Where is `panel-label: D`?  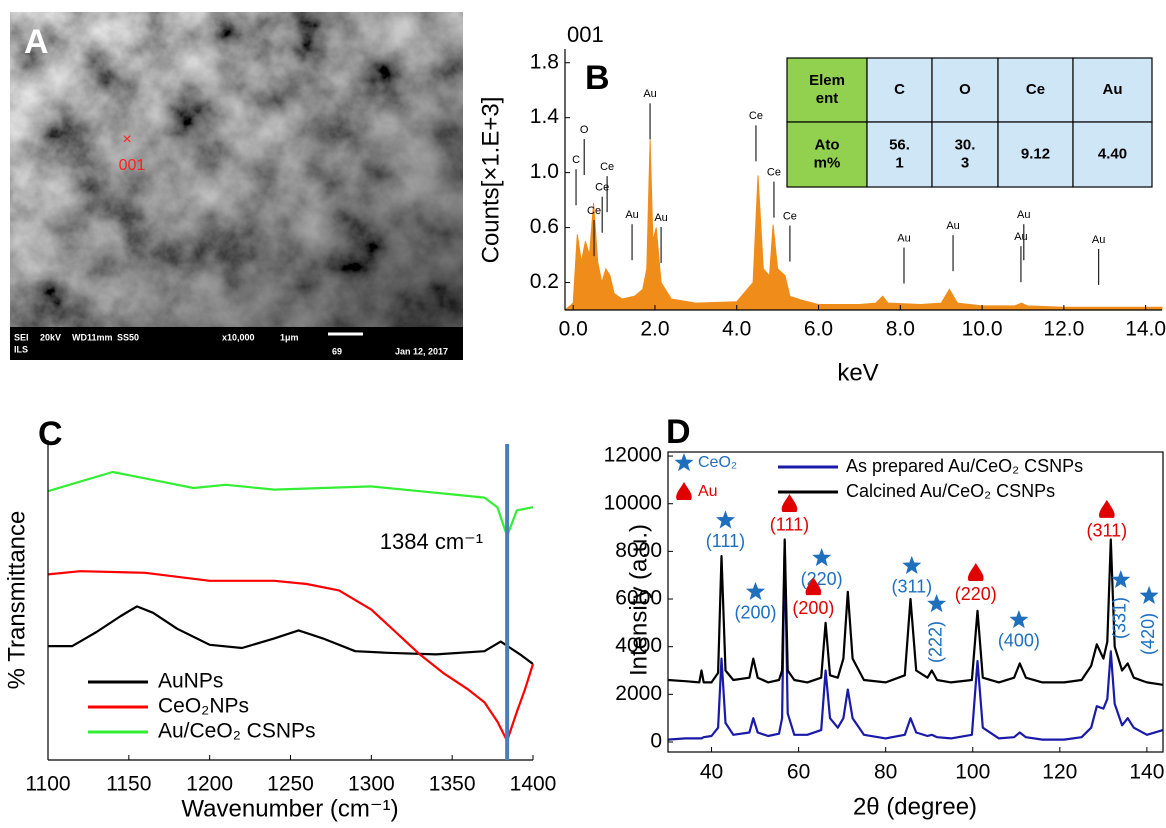
panel-label: D is located at coordinates (678, 432).